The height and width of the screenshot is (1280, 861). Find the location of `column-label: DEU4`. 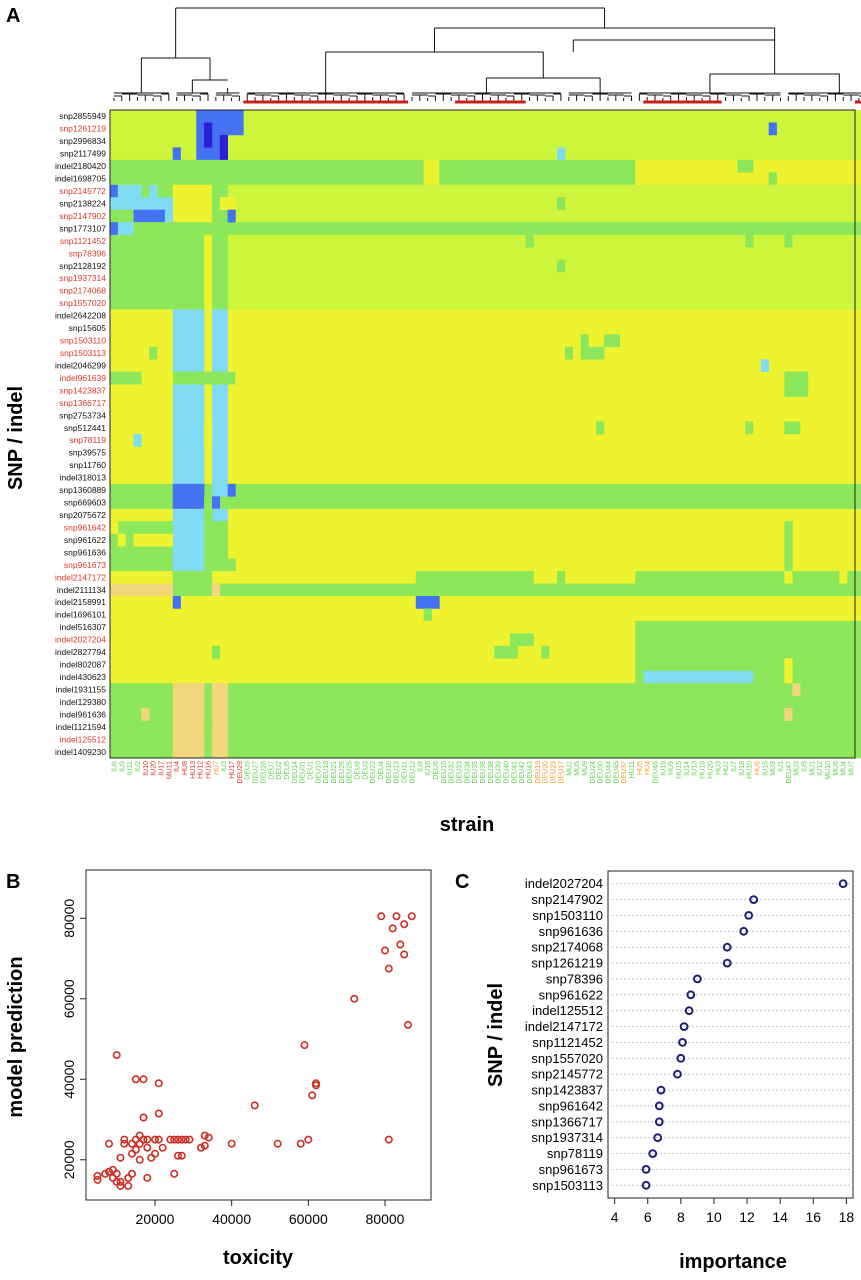

column-label: DEU4 is located at coordinates (381, 770).